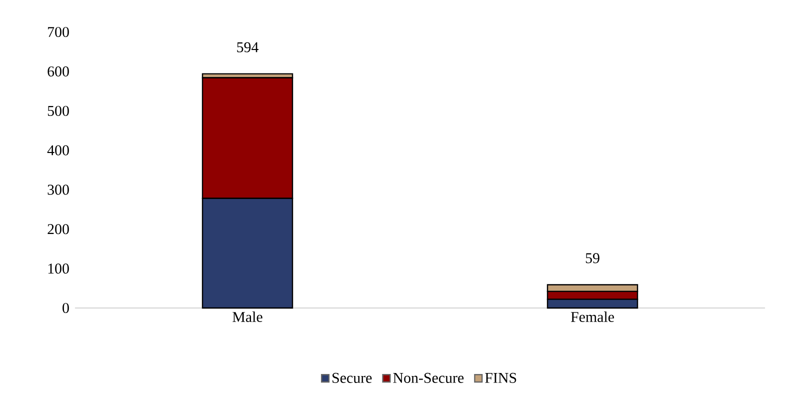  I want to click on total-label: 594, so click(247, 47).